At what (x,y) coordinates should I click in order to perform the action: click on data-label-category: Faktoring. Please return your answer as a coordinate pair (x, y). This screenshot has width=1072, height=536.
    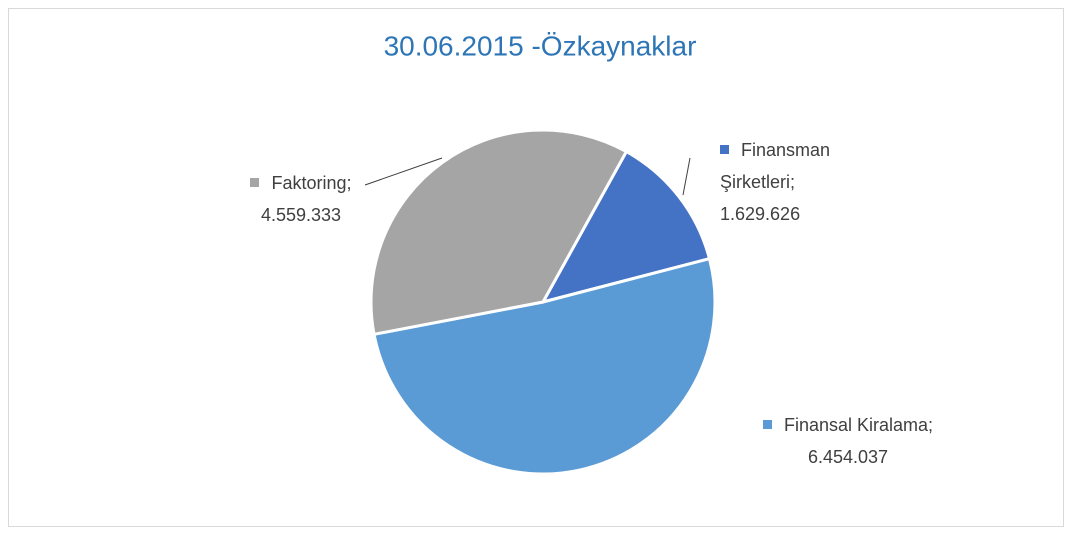
    Looking at the image, I should click on (309, 183).